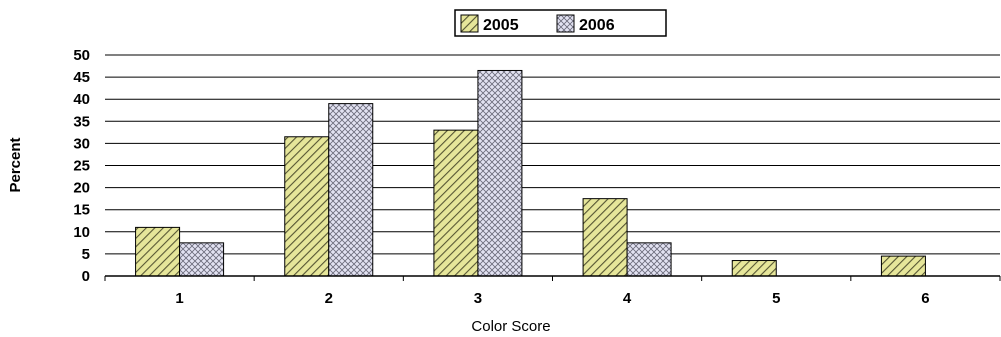 The image size is (1001, 337). I want to click on y-axis-tick-labels: 0 5 10 15 20 25 30 35 40 45 50, so click(81, 166).